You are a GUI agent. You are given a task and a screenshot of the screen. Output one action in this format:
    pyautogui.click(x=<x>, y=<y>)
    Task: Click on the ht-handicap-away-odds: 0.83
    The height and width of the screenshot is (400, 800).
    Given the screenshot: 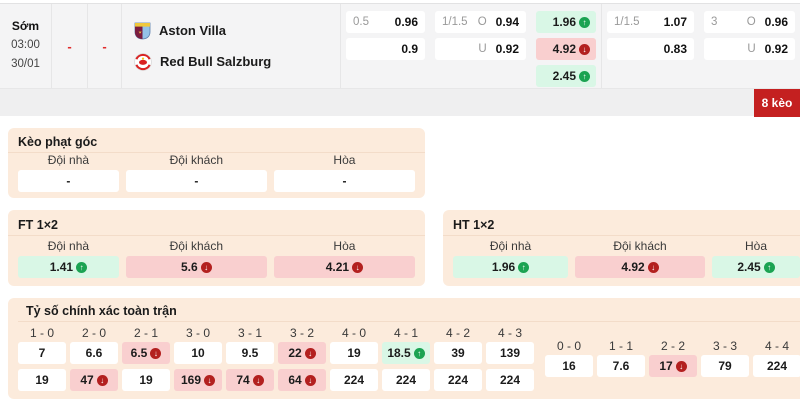 What is the action you would take?
    pyautogui.click(x=650, y=49)
    